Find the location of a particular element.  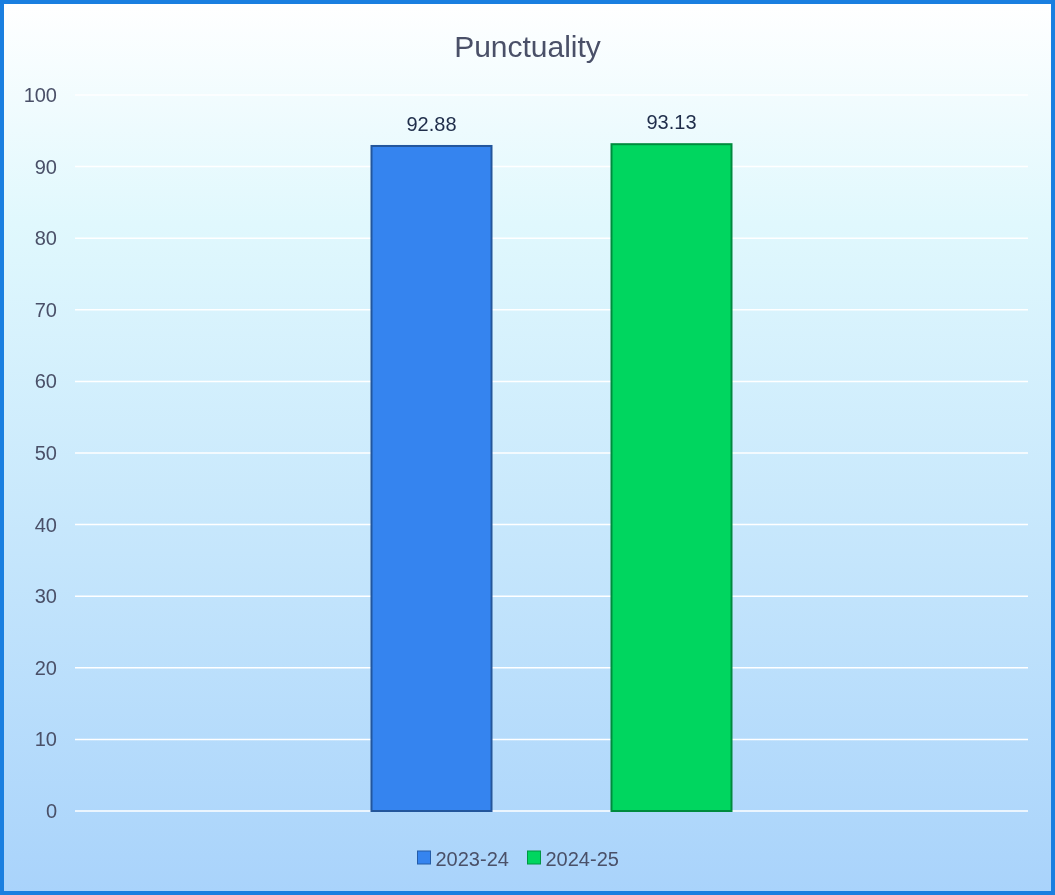

y-tick-label: 60 is located at coordinates (45, 381).